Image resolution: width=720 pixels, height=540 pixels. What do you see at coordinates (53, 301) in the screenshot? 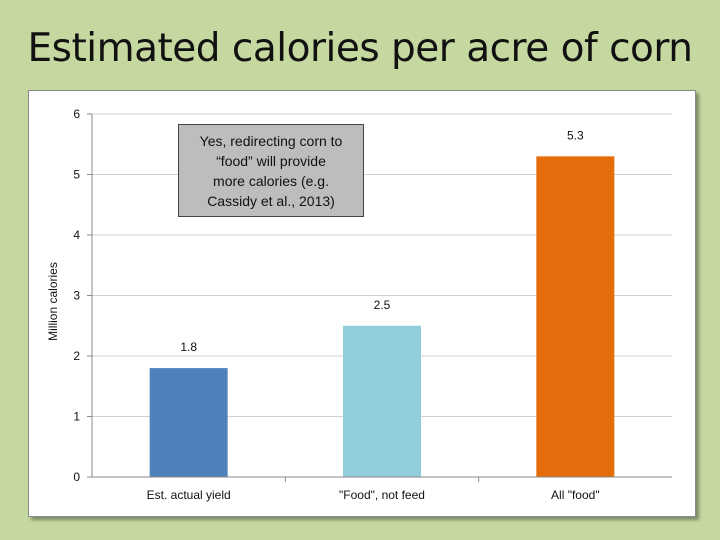
I see `y-axis-title: Million calories` at bounding box center [53, 301].